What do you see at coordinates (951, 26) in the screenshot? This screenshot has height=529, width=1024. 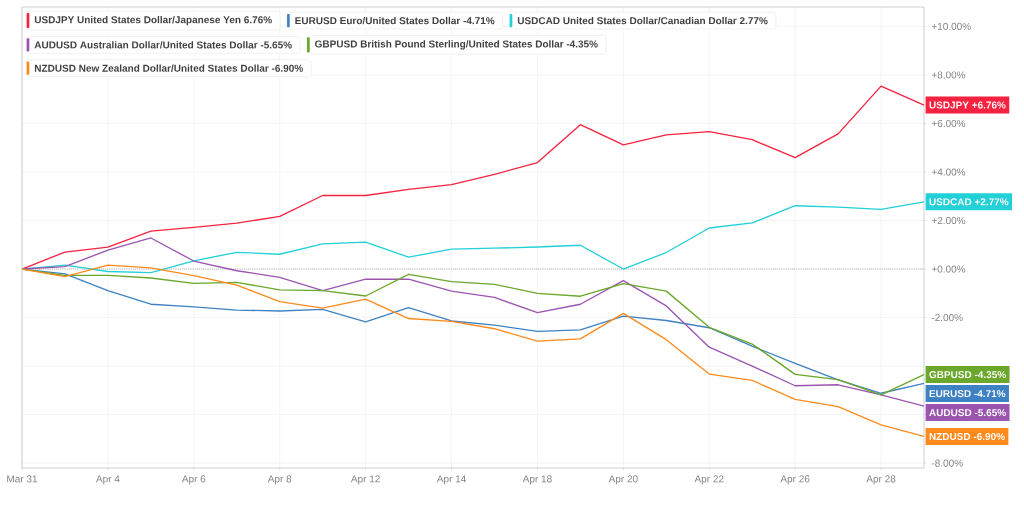 I see `y-tick-label: +10.00%` at bounding box center [951, 26].